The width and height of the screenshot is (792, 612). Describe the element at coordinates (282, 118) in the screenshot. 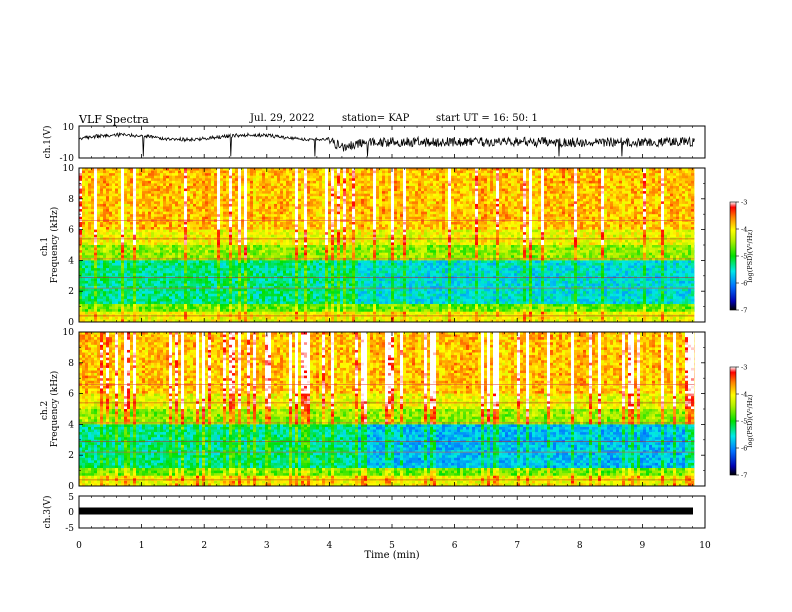

I see `date-label: Jul. 29, 2022` at that location.